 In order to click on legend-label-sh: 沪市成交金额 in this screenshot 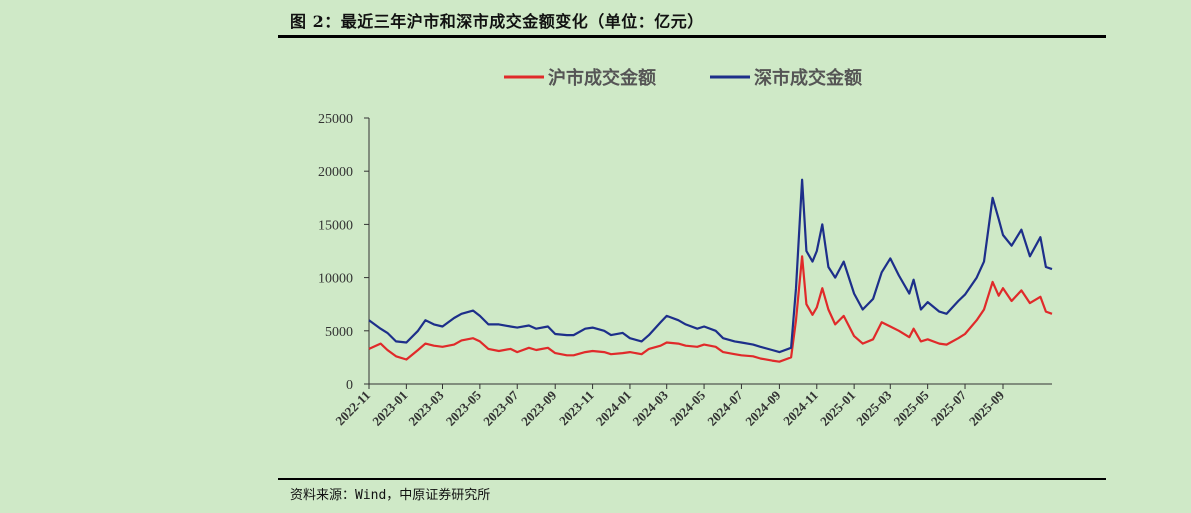, I will do `click(602, 78)`.